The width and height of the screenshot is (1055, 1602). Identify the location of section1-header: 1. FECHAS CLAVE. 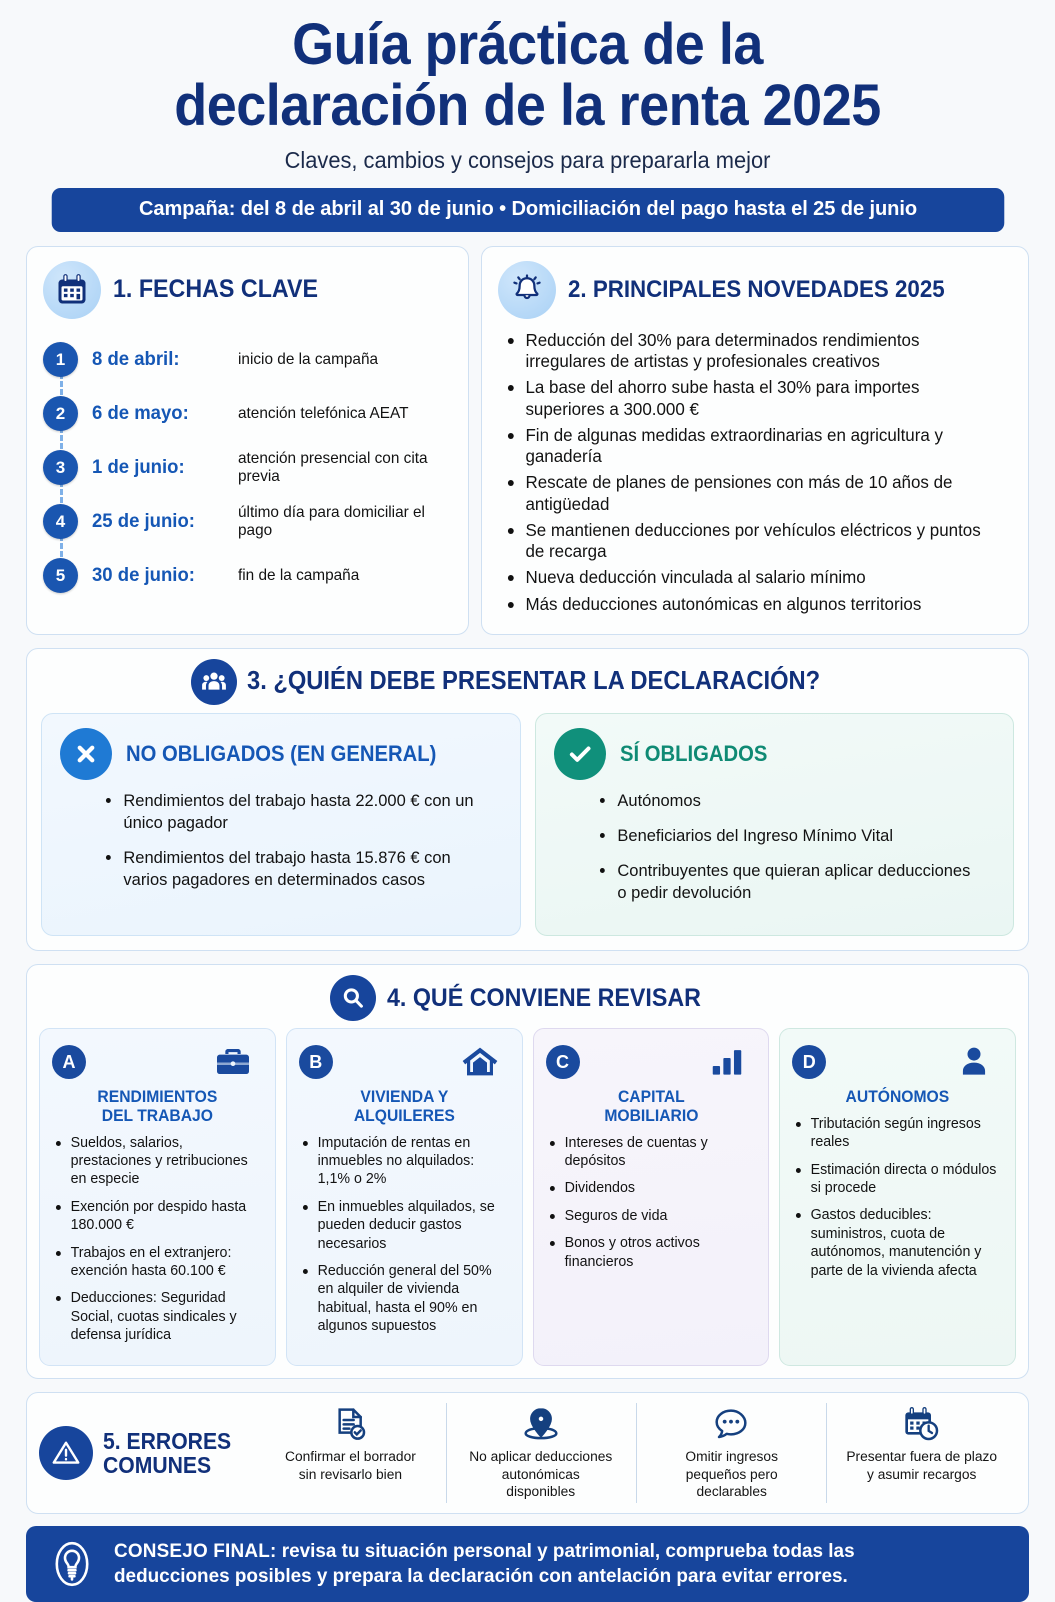
(247, 289).